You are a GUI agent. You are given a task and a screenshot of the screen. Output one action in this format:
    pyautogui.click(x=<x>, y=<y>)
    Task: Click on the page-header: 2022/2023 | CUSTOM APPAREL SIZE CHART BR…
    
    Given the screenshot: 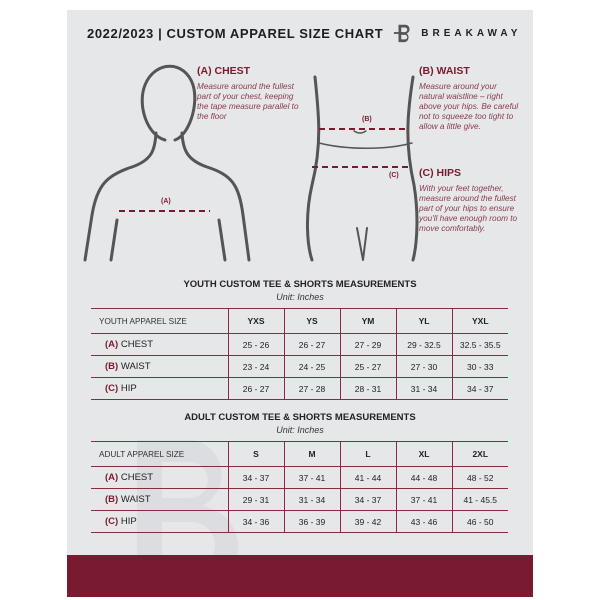 What is the action you would take?
    pyautogui.click(x=302, y=33)
    